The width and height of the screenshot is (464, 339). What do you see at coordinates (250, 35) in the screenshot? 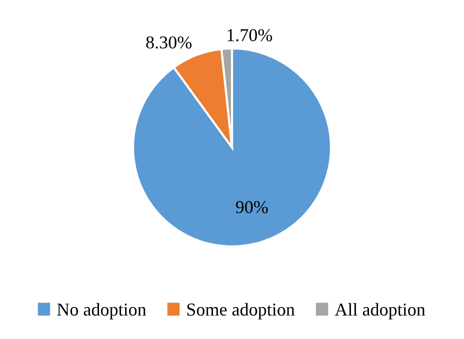
I see `data-label: 1.70%` at bounding box center [250, 35].